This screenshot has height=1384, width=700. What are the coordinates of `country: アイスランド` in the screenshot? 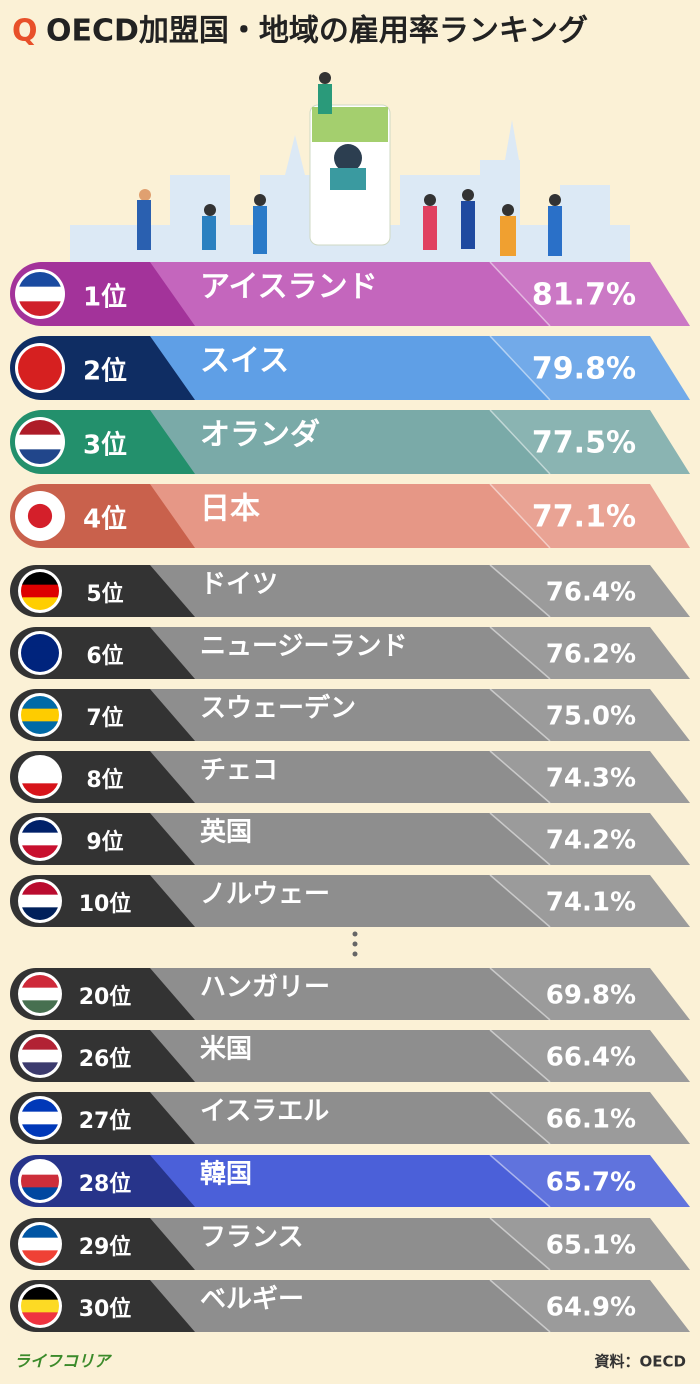 It's located at (289, 287).